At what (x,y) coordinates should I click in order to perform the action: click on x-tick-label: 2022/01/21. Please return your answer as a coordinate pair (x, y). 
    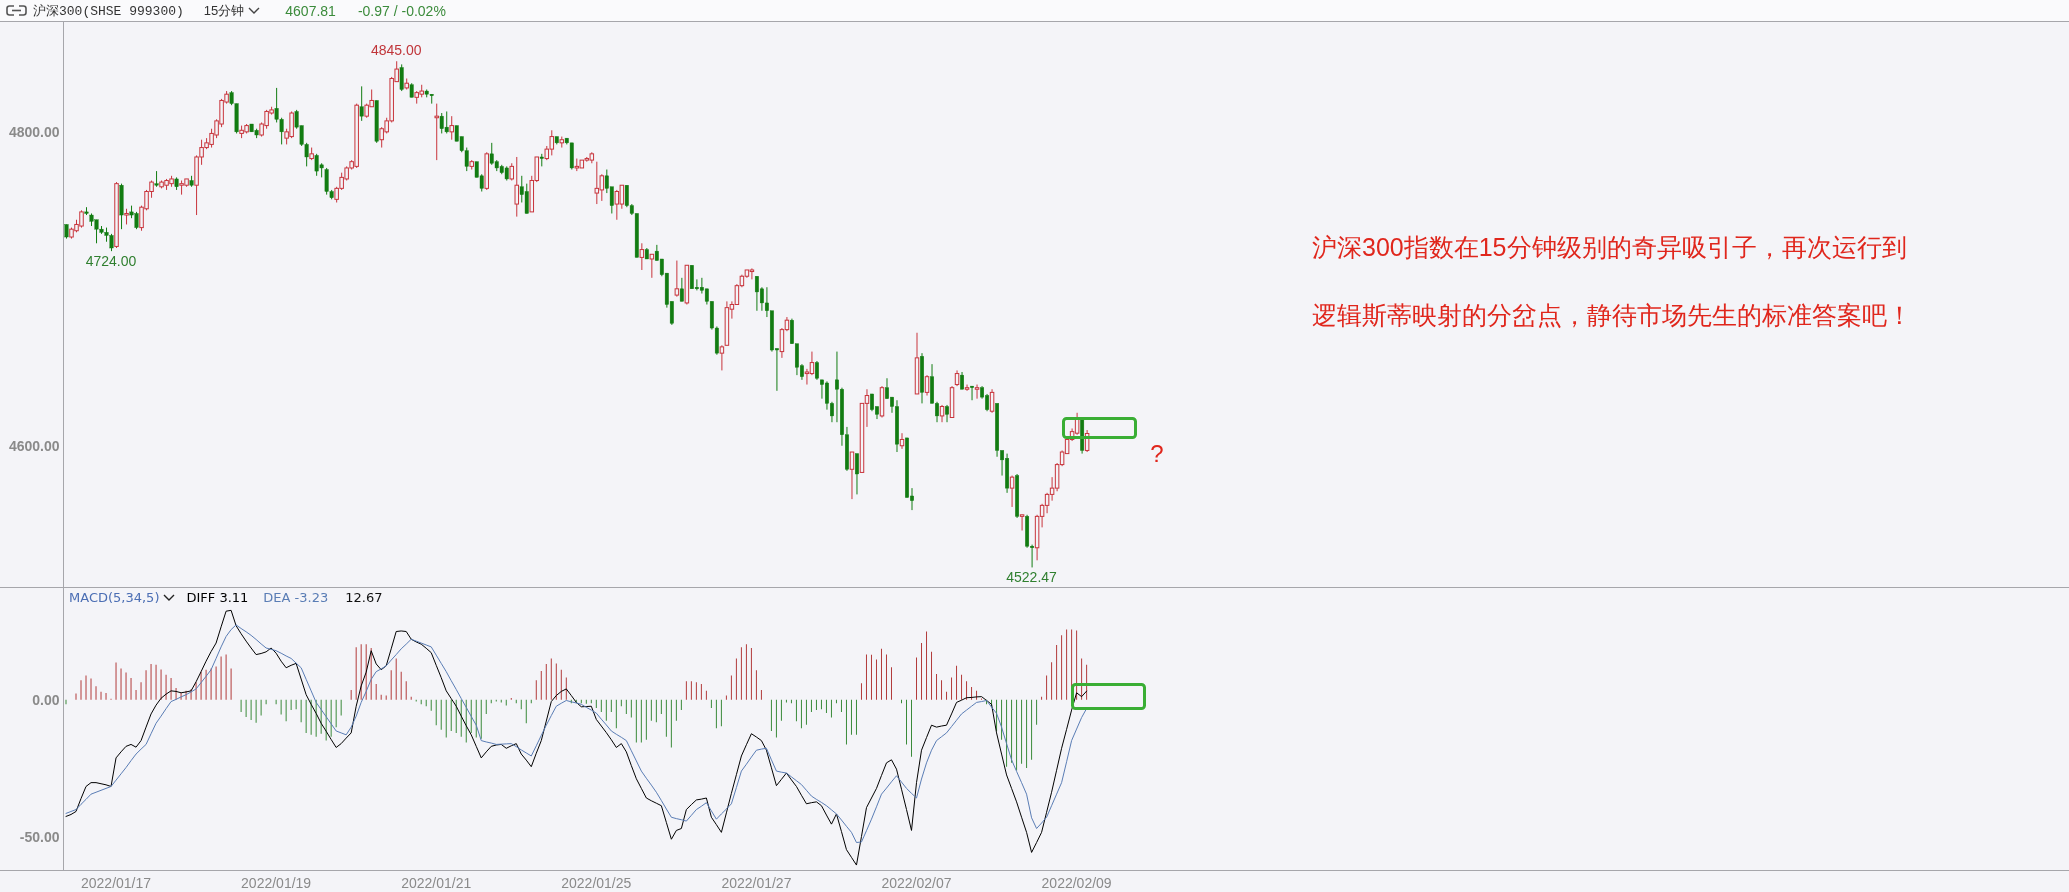
    Looking at the image, I should click on (436, 882).